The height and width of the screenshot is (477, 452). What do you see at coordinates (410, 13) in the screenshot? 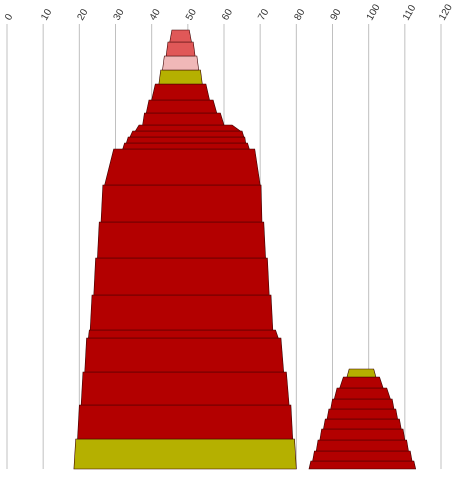
I see `x-tick-label: 110` at bounding box center [410, 13].